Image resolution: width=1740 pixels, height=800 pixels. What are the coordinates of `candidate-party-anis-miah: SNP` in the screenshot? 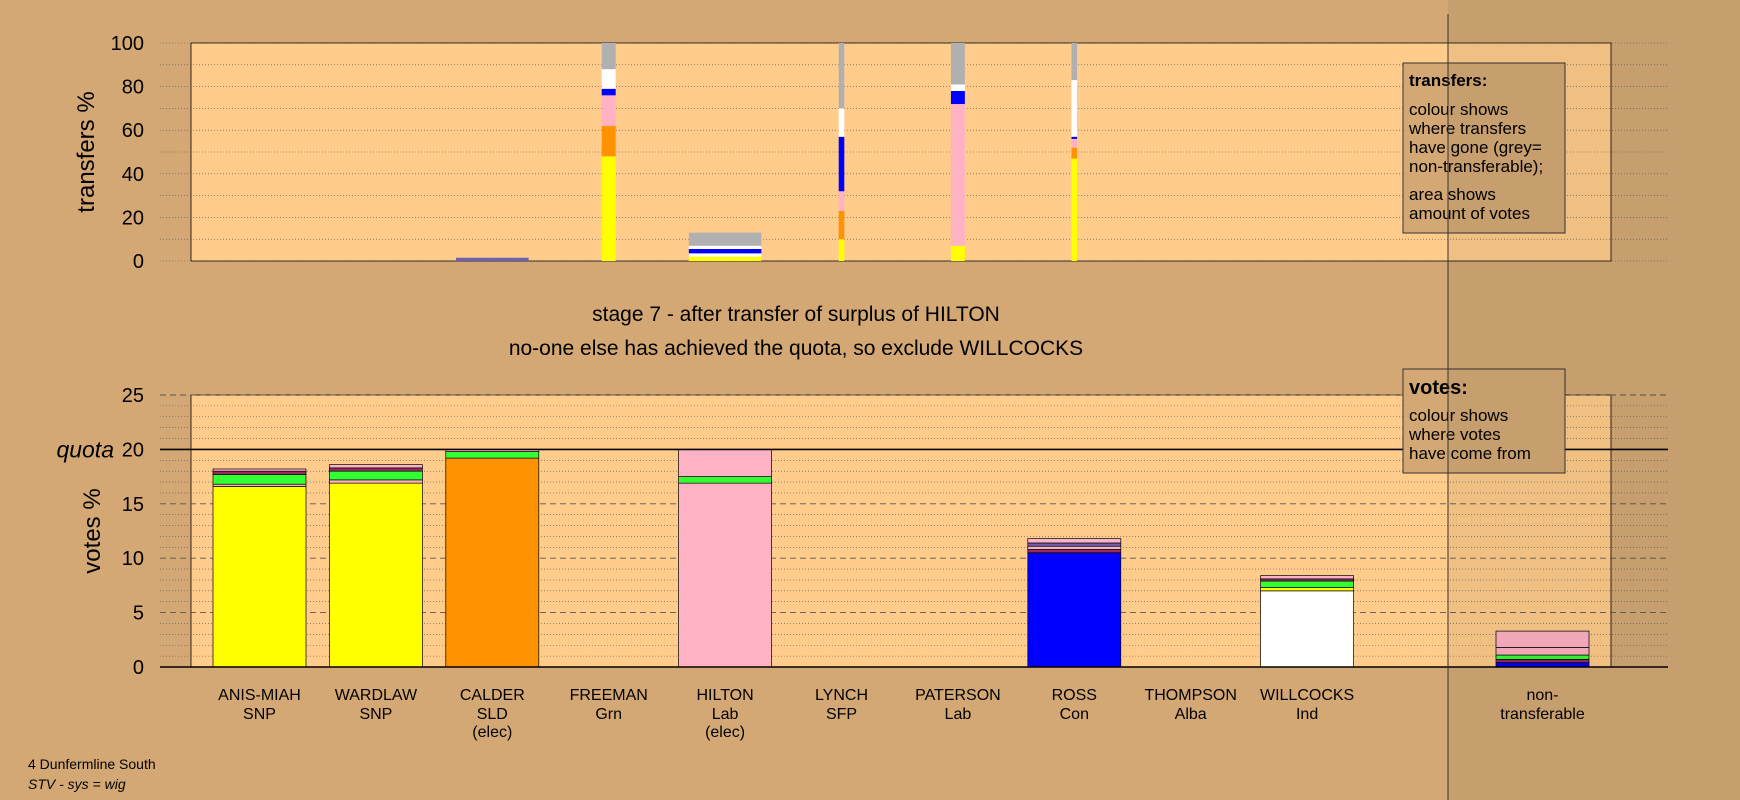 It's located at (259, 714).